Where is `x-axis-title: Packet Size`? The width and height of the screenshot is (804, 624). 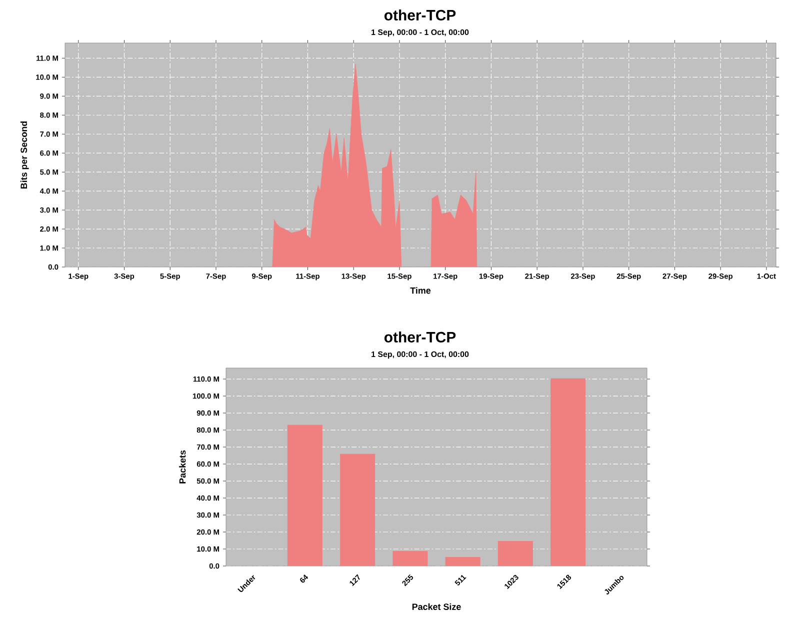 x-axis-title: Packet Size is located at coordinates (436, 606).